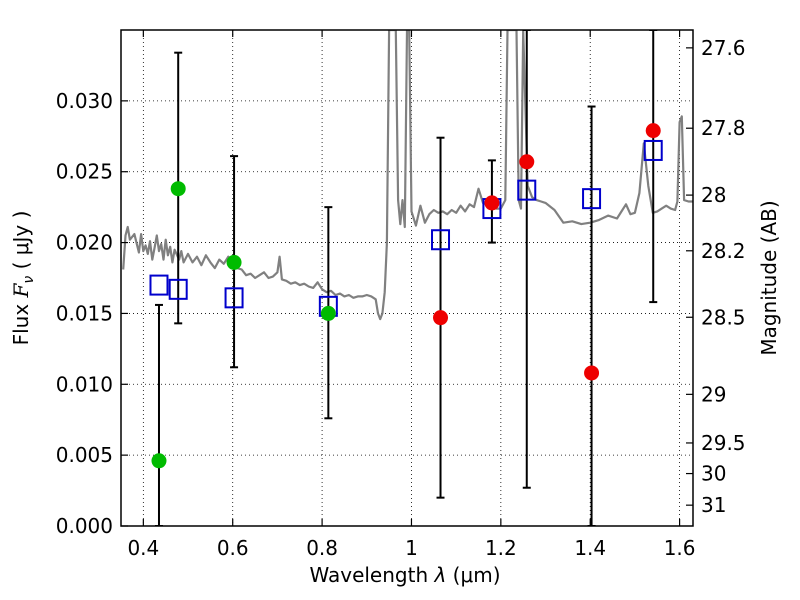  Describe the element at coordinates (713, 505) in the screenshot. I see `right-tick-label: 31` at that location.